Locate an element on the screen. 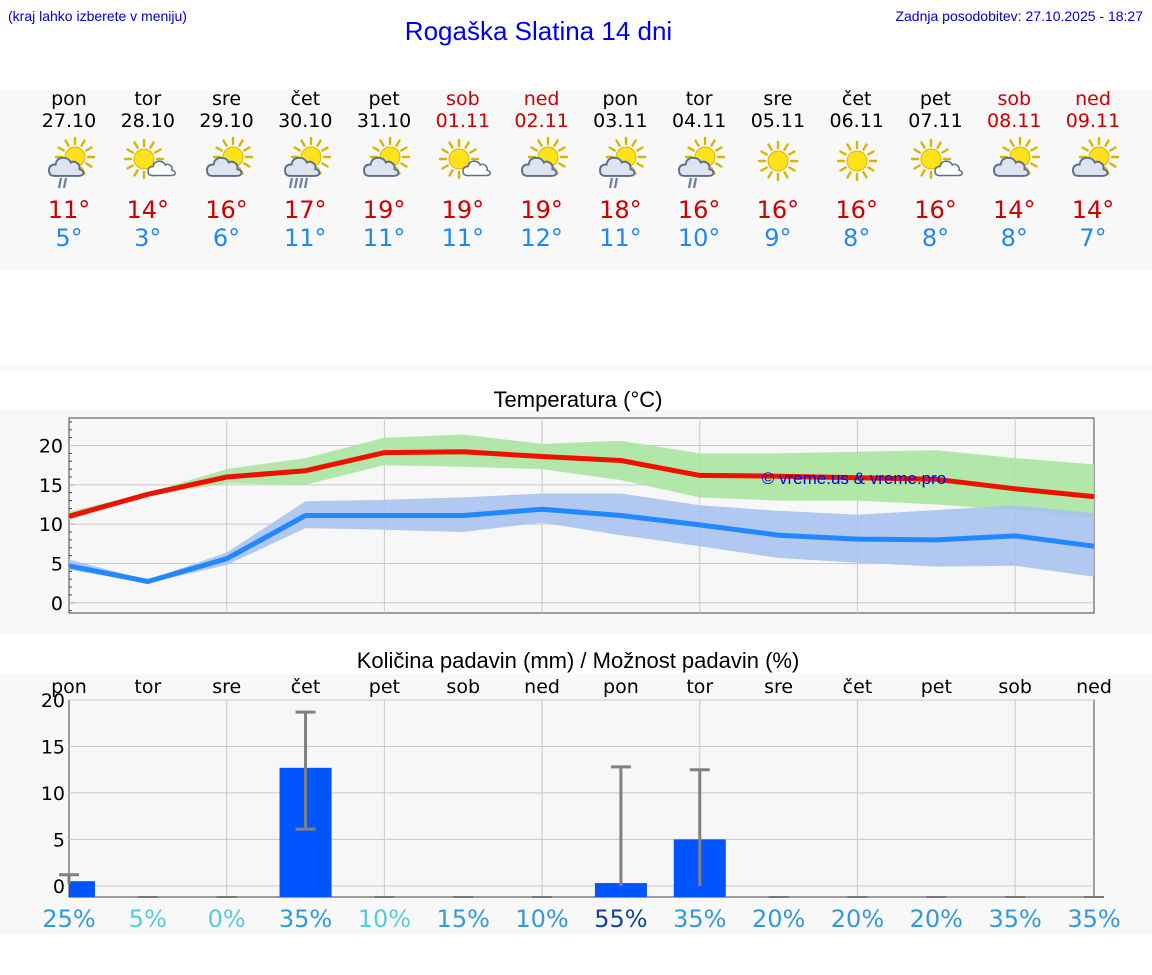 The height and width of the screenshot is (975, 1152). day-date: 08.11 is located at coordinates (1014, 121).